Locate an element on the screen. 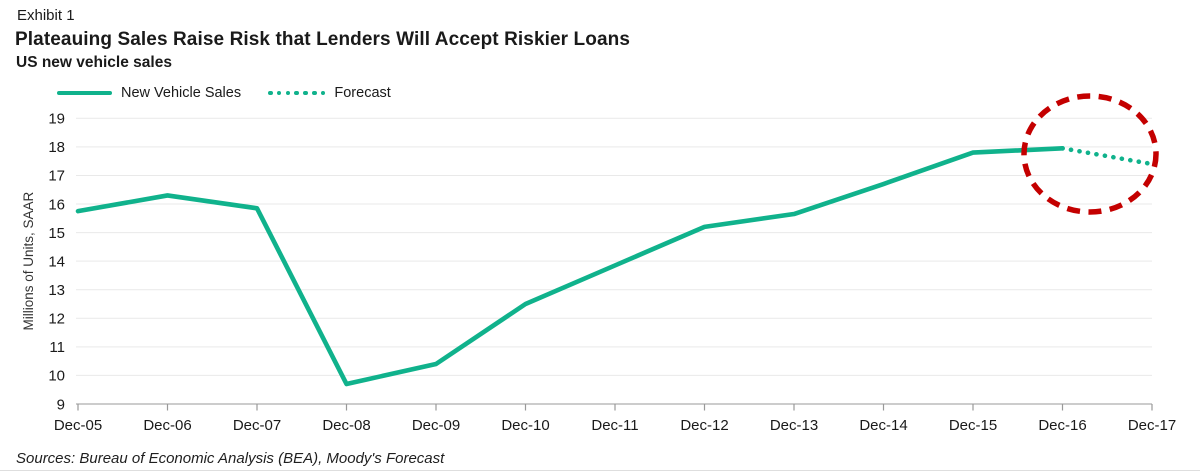  x-axis-tick-label: Dec-06 is located at coordinates (167, 425).